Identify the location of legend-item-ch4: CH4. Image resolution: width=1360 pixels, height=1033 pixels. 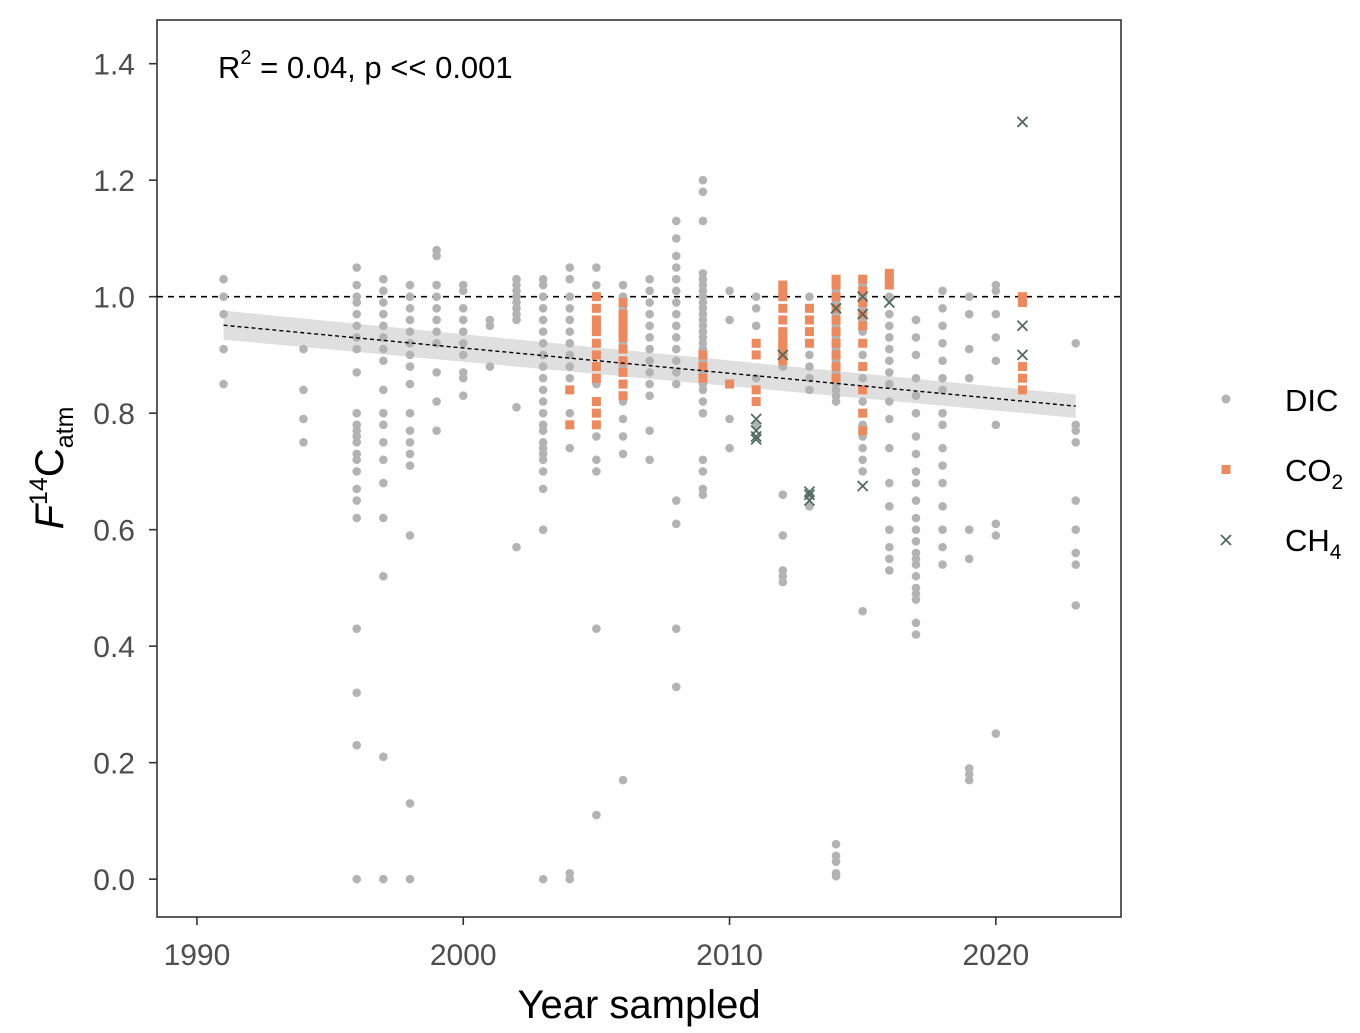
(1281, 543).